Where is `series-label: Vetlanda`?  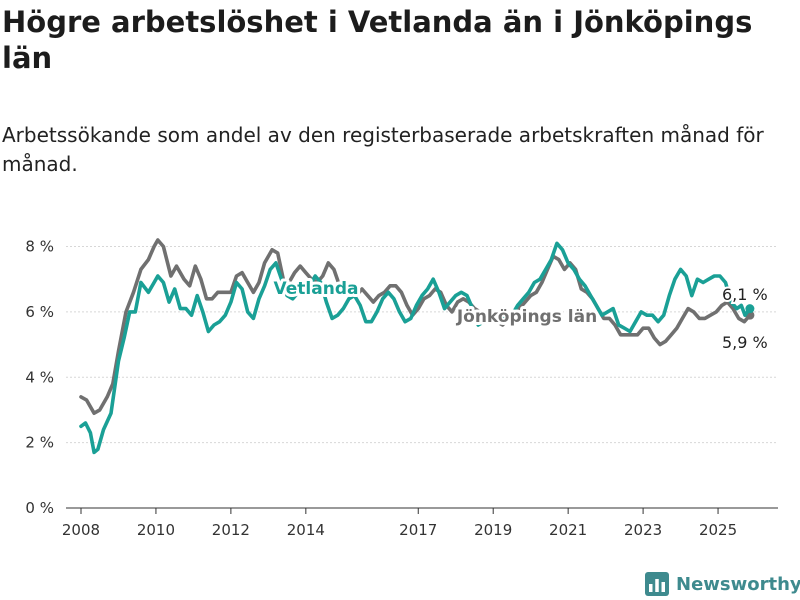 series-label: Vetlanda is located at coordinates (316, 289).